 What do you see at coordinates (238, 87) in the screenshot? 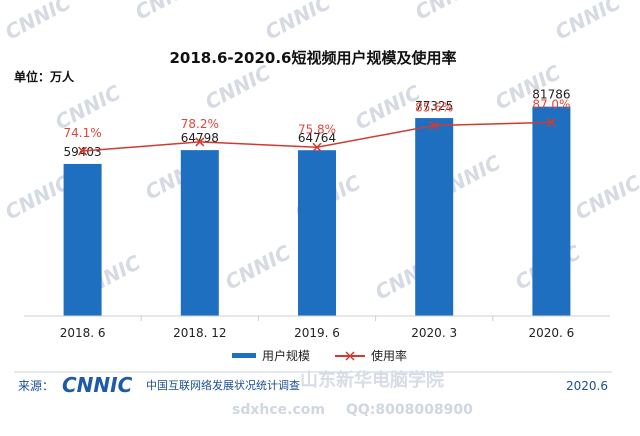
I see `watermark-logo-6: CNNIC` at bounding box center [238, 87].